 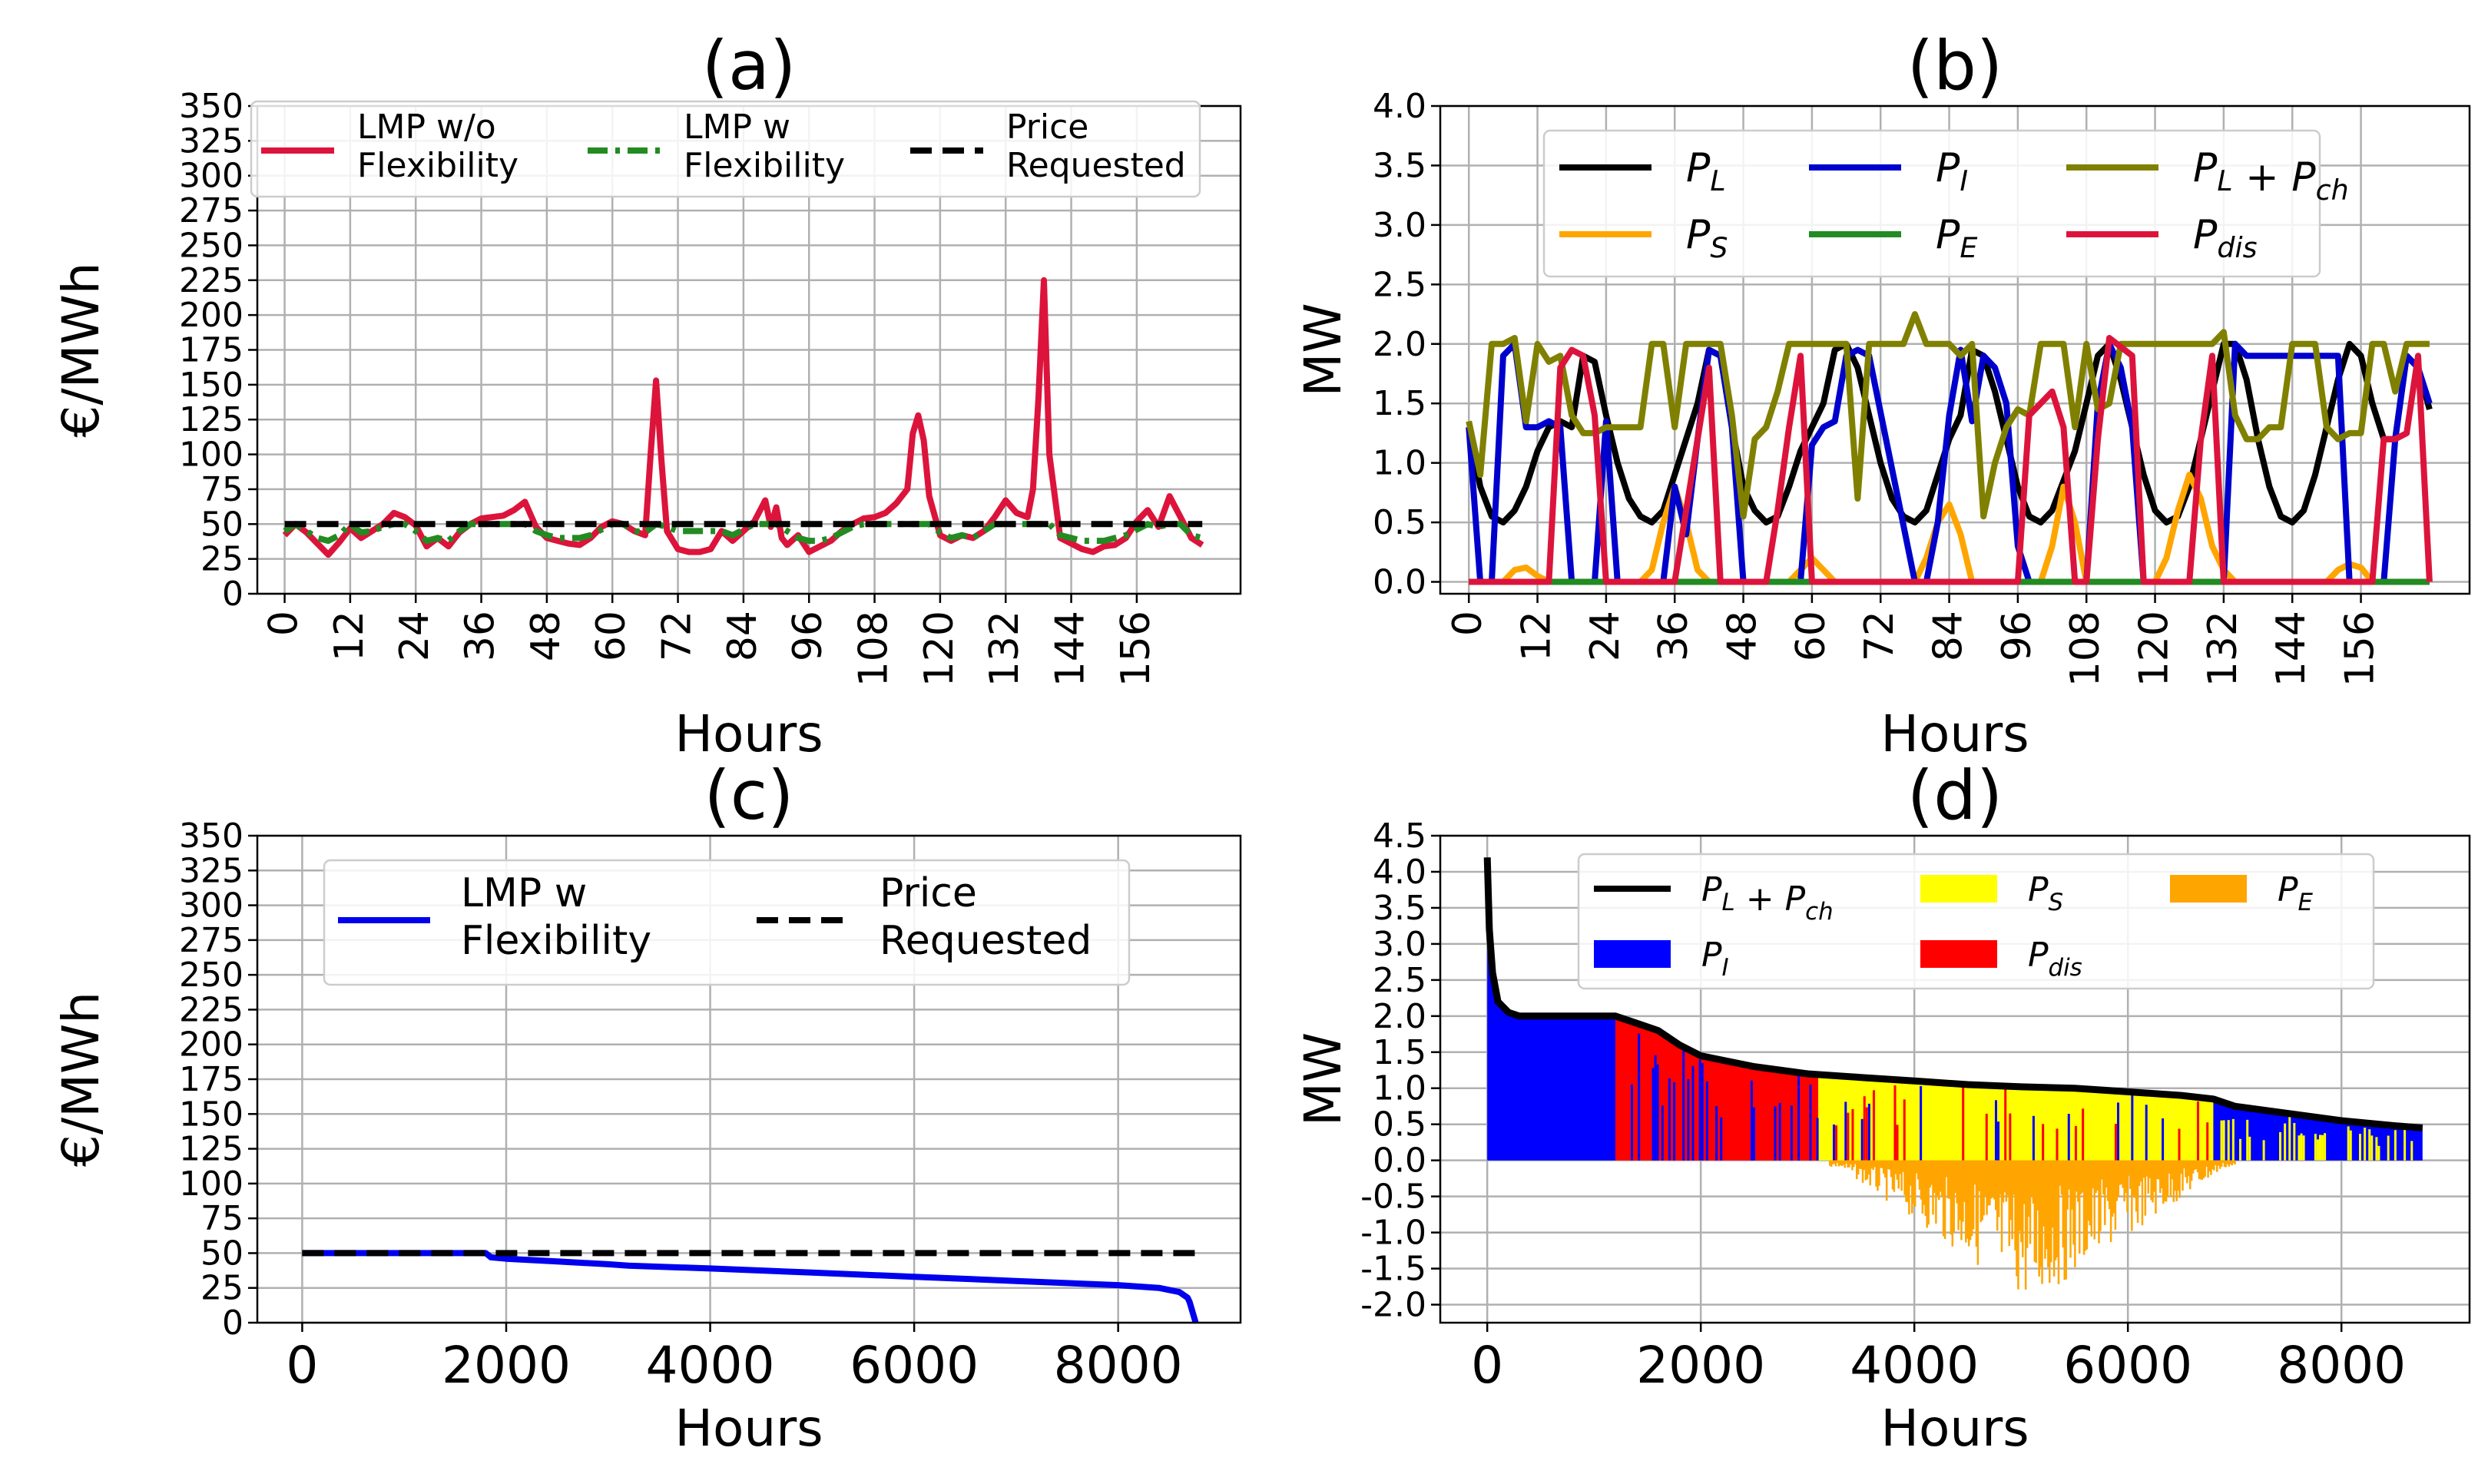 What do you see at coordinates (1399, 1161) in the screenshot?
I see `y-tick-label: 0.0` at bounding box center [1399, 1161].